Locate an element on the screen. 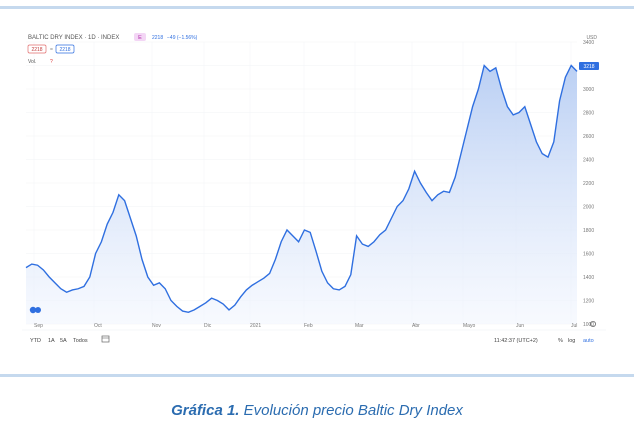 The width and height of the screenshot is (634, 433). x-tick-label: Mayo is located at coordinates (469, 326).